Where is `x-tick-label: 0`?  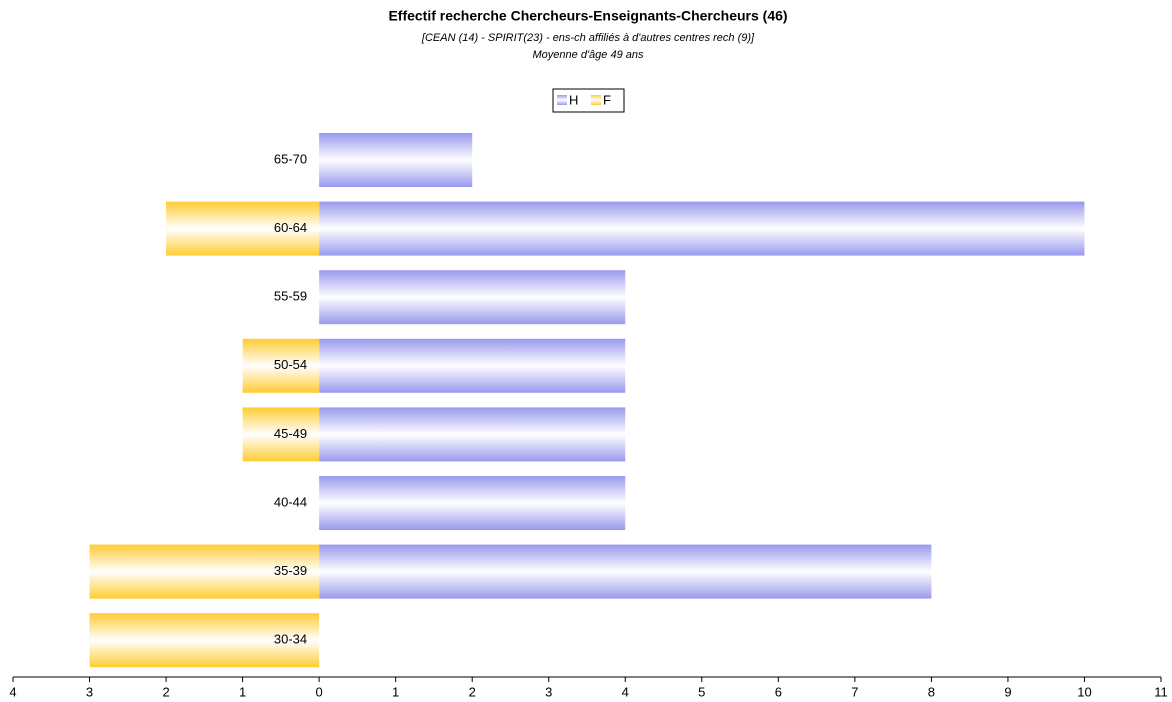
x-tick-label: 0 is located at coordinates (319, 691).